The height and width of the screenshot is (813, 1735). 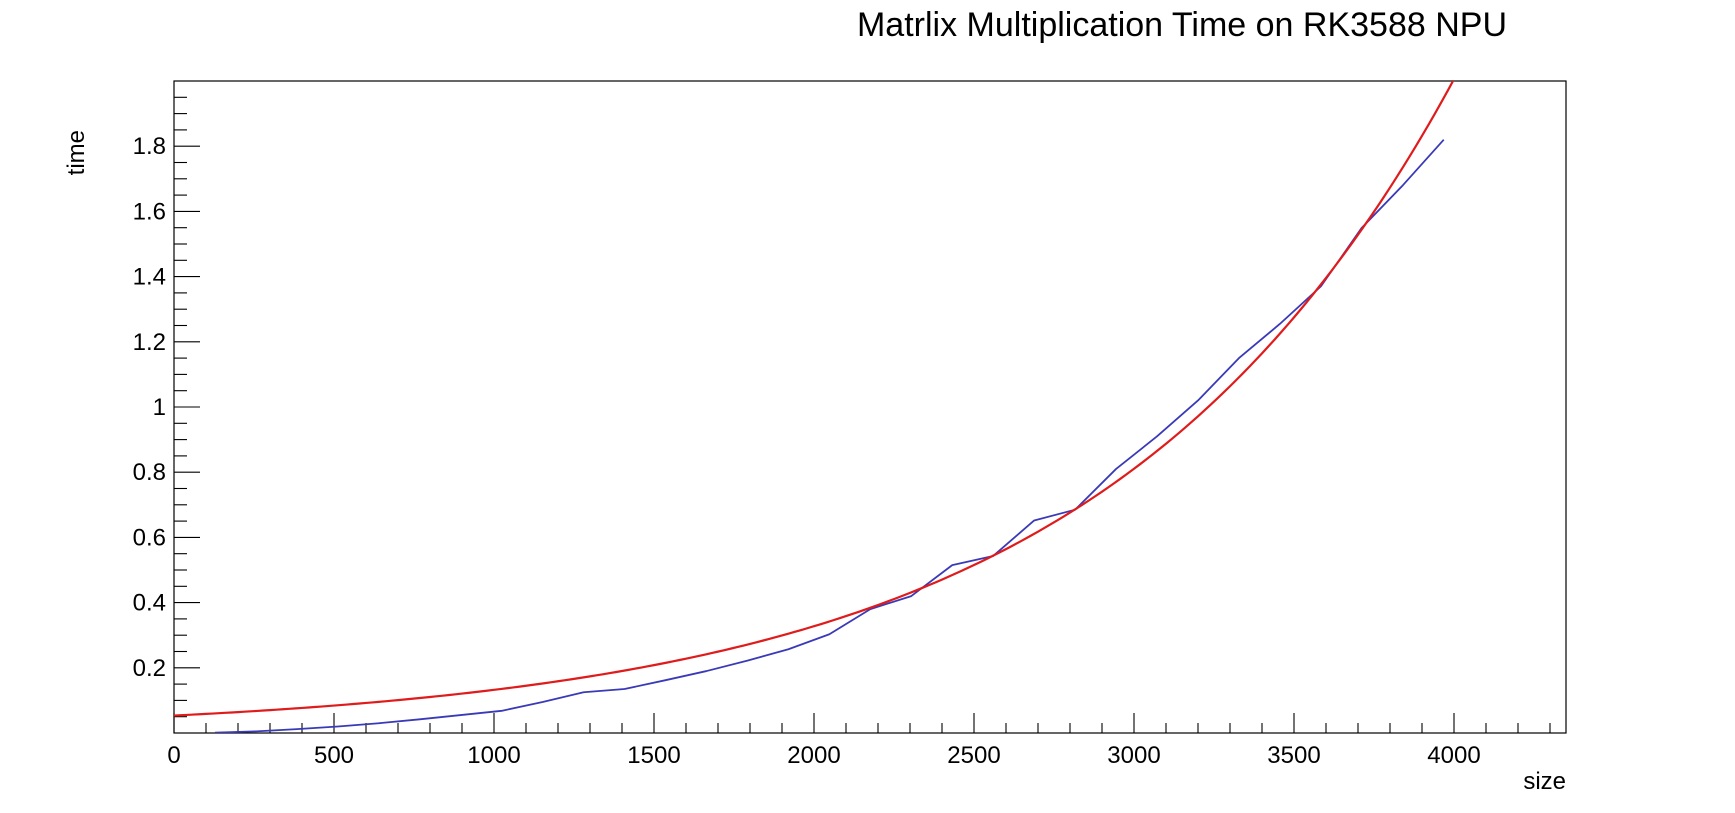 What do you see at coordinates (149, 472) in the screenshot?
I see `y-tick-label: 0.8` at bounding box center [149, 472].